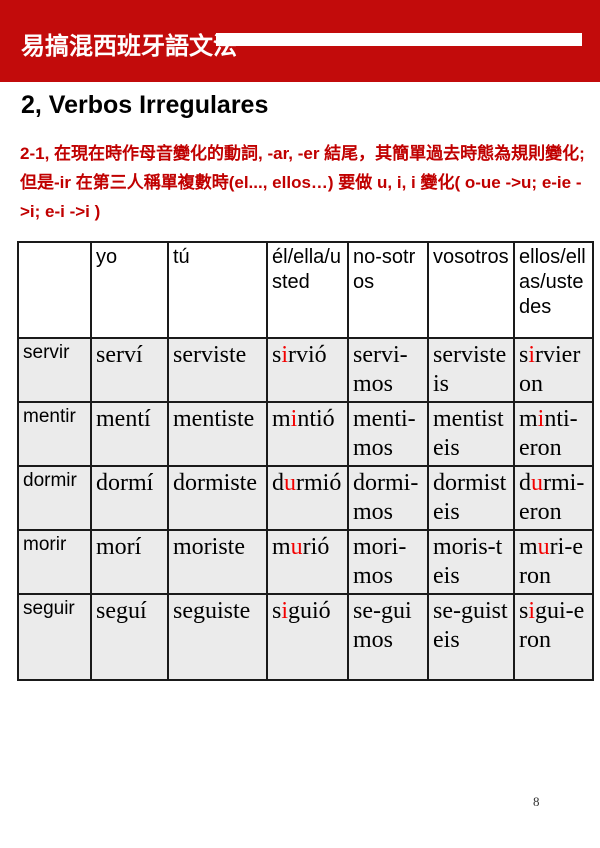 The width and height of the screenshot is (600, 848). What do you see at coordinates (129, 434) in the screenshot?
I see `conjugation-cell: mentí` at bounding box center [129, 434].